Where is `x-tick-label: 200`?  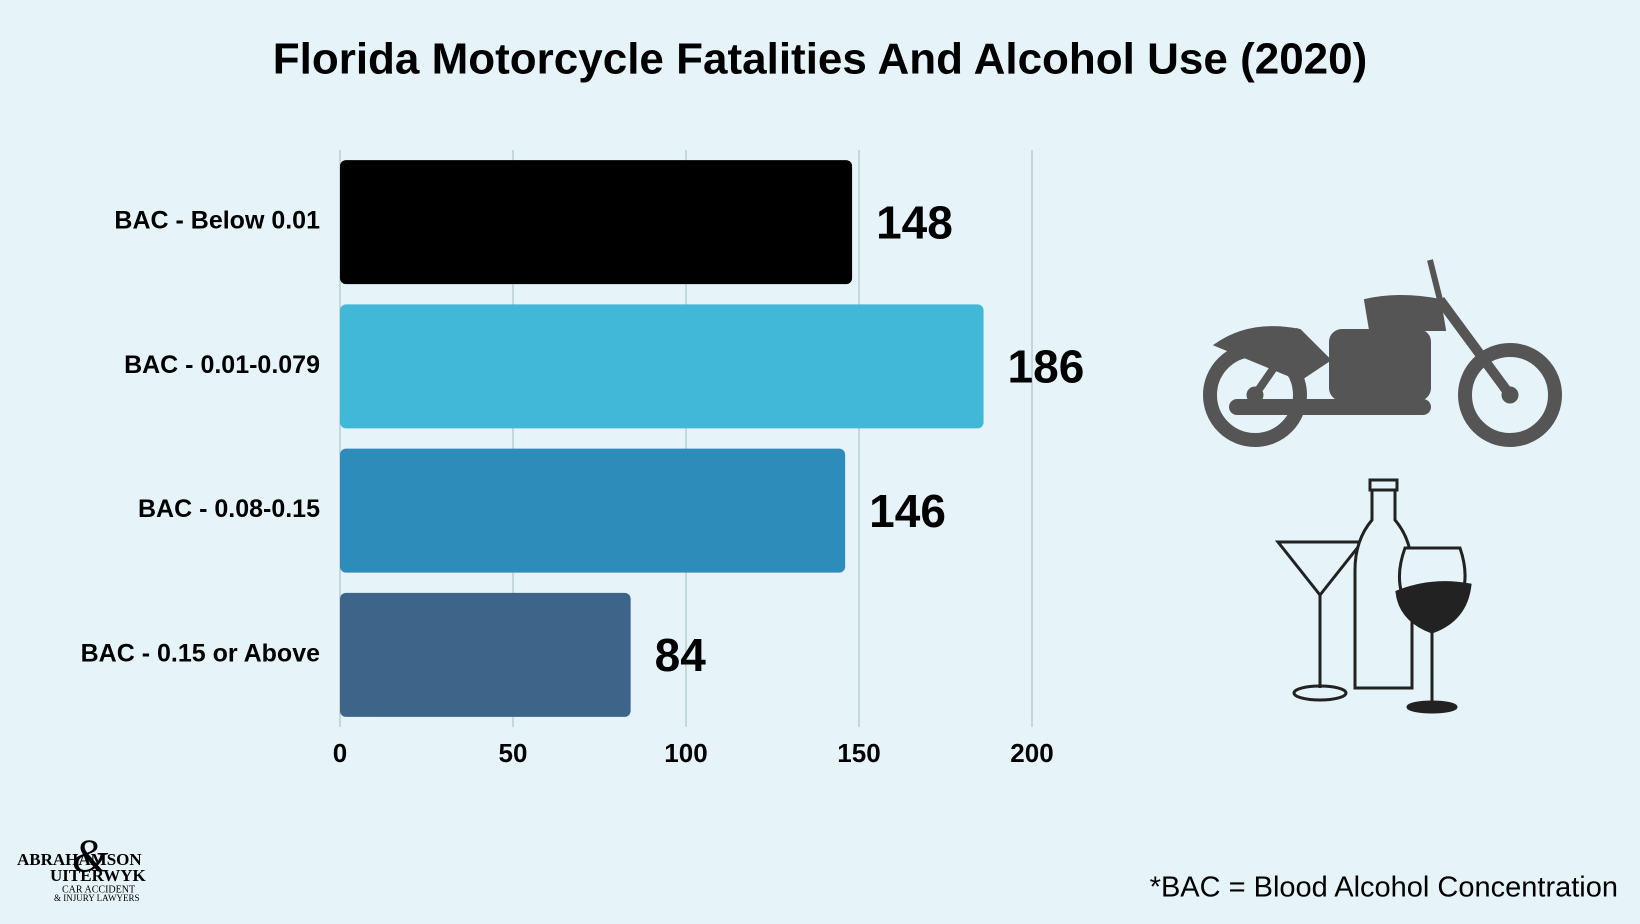
x-tick-label: 200 is located at coordinates (1031, 753).